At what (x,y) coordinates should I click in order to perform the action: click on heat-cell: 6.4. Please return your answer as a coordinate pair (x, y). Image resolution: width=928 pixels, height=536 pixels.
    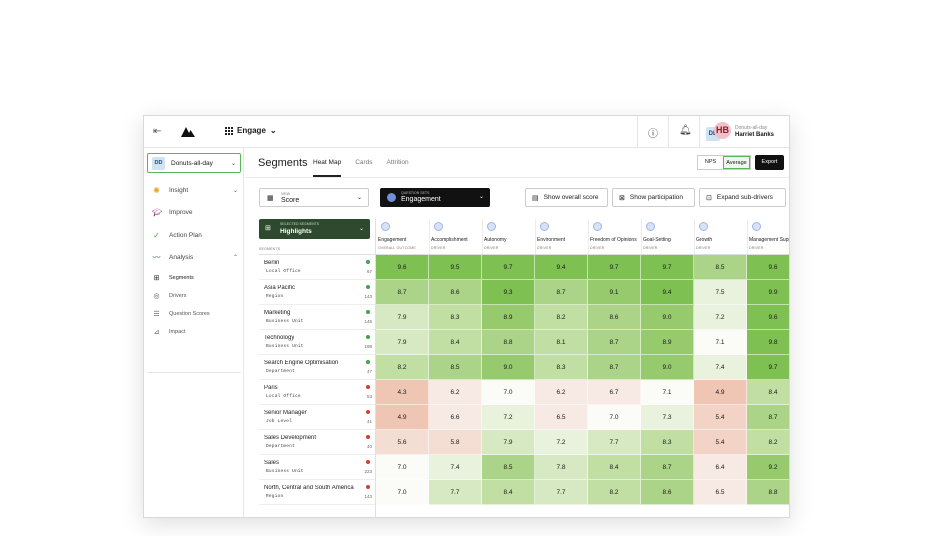
    Looking at the image, I should click on (720, 467).